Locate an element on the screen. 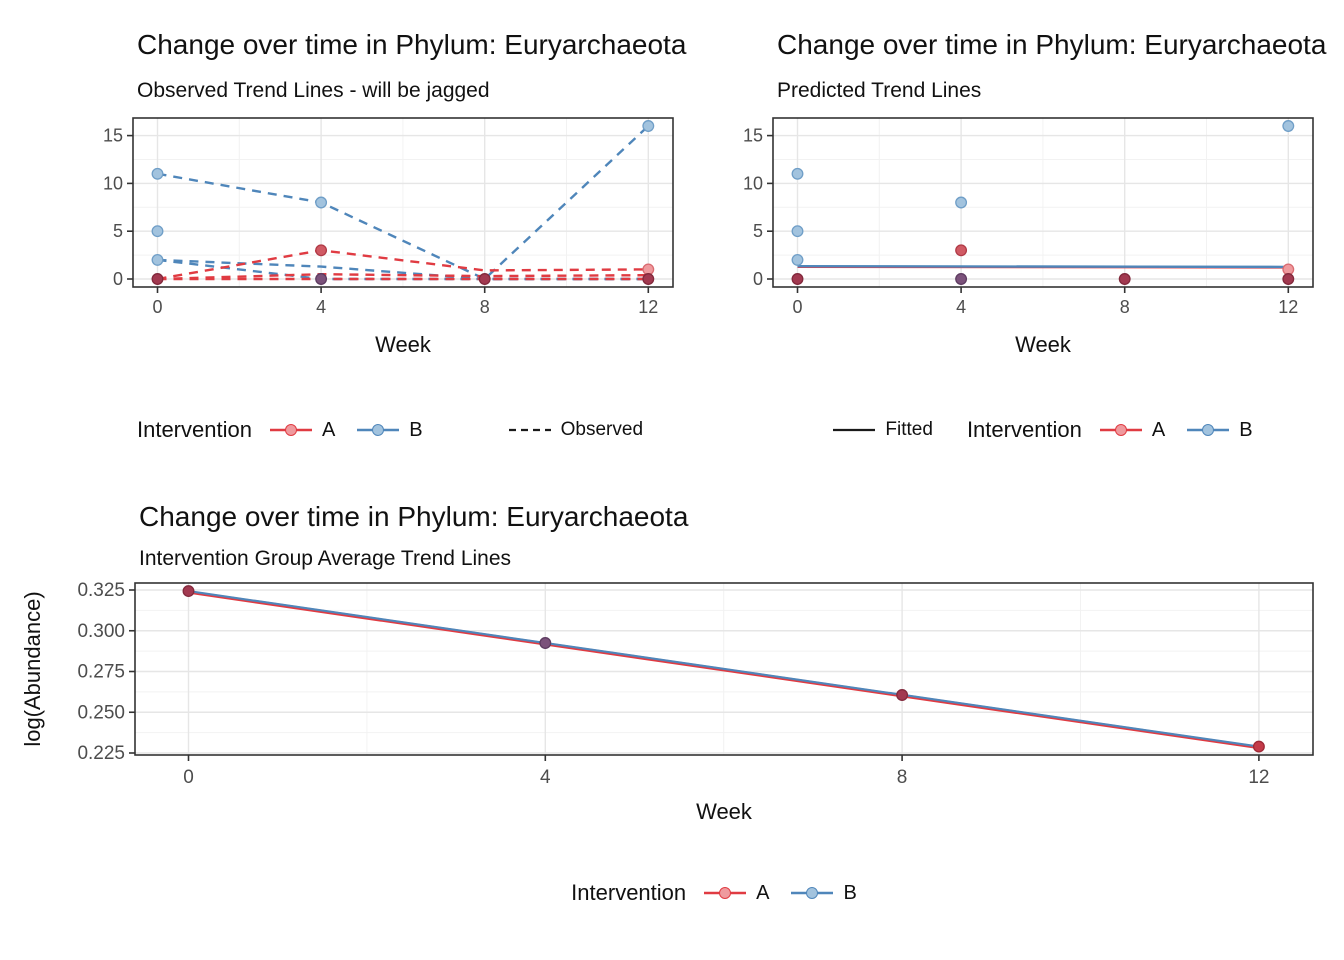  trend-line-average-B is located at coordinates (724, 669).